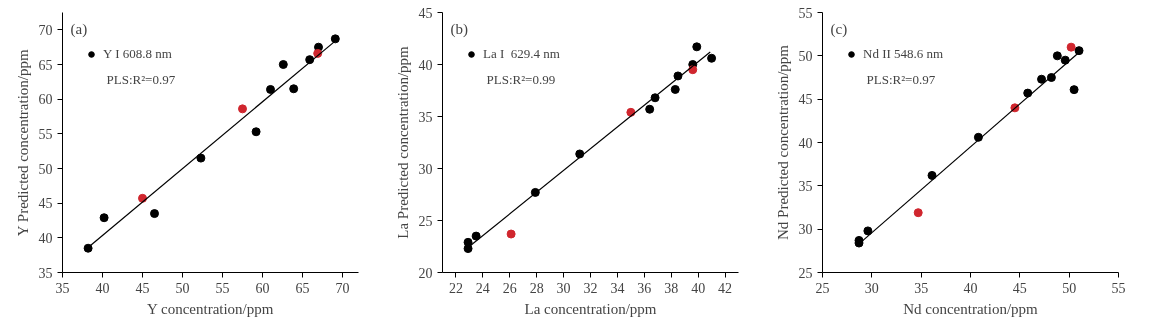 The width and height of the screenshot is (1152, 327). What do you see at coordinates (725, 288) in the screenshot?
I see `x-tick-label: 42` at bounding box center [725, 288].